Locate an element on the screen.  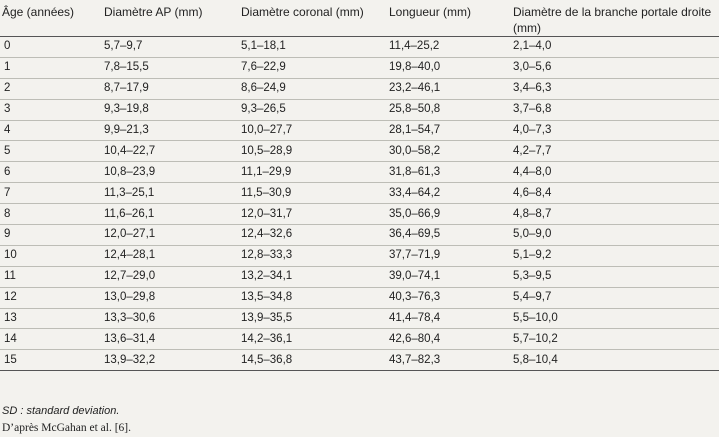
cell-portal-branch-diameter: 5,0–9,0 is located at coordinates (532, 234).